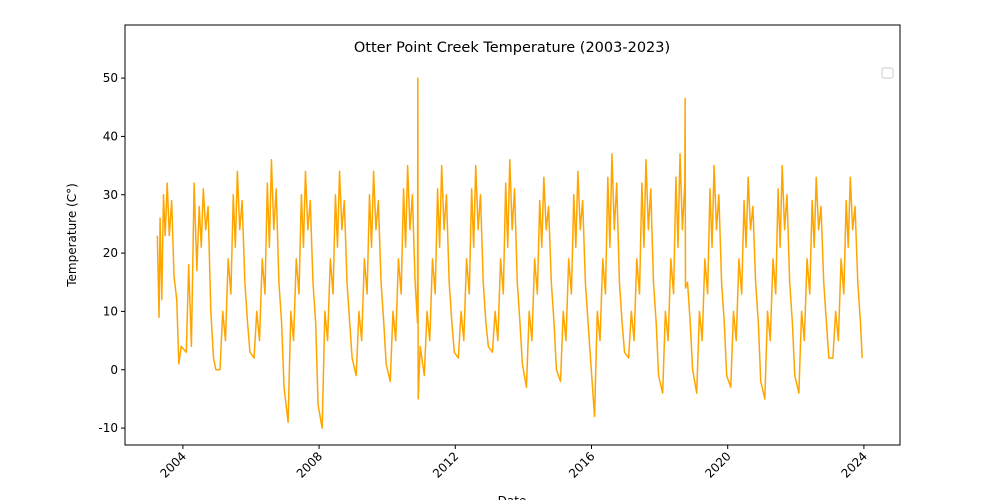 The image size is (1000, 504). What do you see at coordinates (114, 370) in the screenshot?
I see `y-tick-label: 0` at bounding box center [114, 370].